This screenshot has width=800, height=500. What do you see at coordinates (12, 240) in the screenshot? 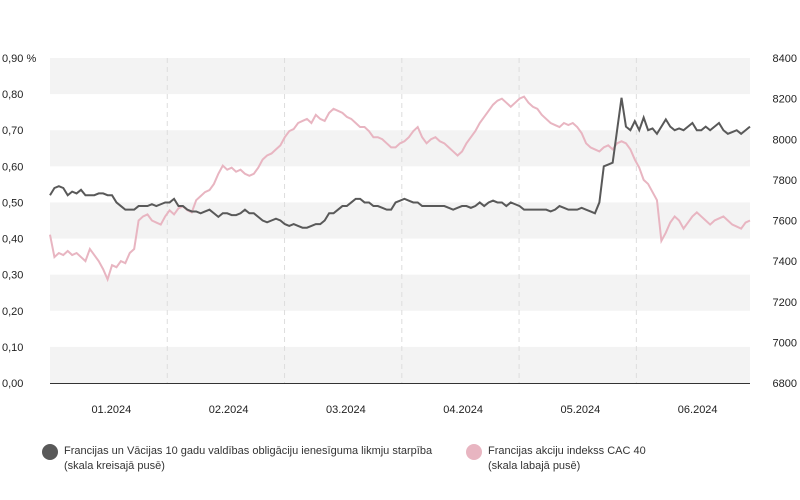
I see `left-tick-label: 0,40` at bounding box center [12, 240].